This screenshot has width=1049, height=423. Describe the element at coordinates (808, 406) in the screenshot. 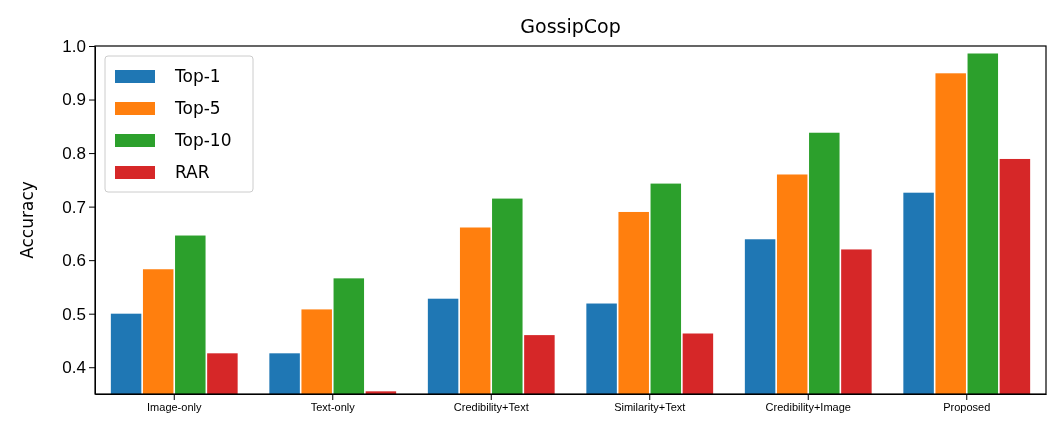

I see `x-tick-label: Credibility+Image` at that location.